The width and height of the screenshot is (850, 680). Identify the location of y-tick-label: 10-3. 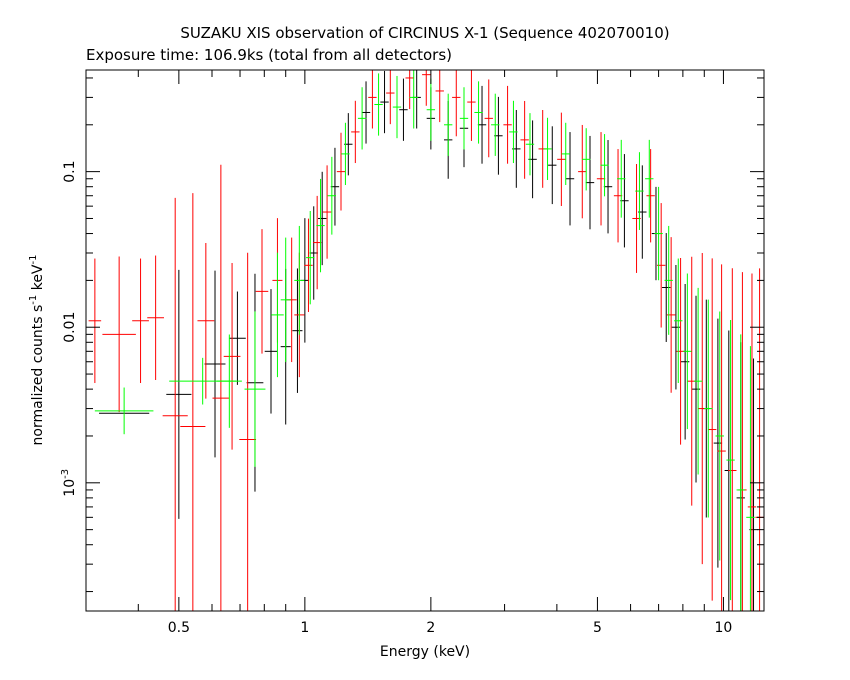
(69, 483).